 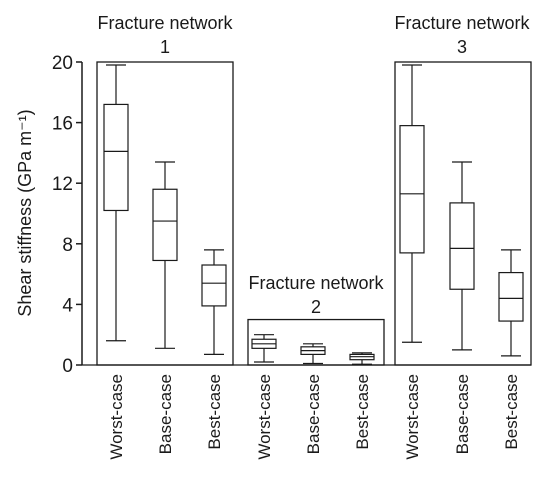 What do you see at coordinates (67, 366) in the screenshot?
I see `y-tick-label: 0` at bounding box center [67, 366].